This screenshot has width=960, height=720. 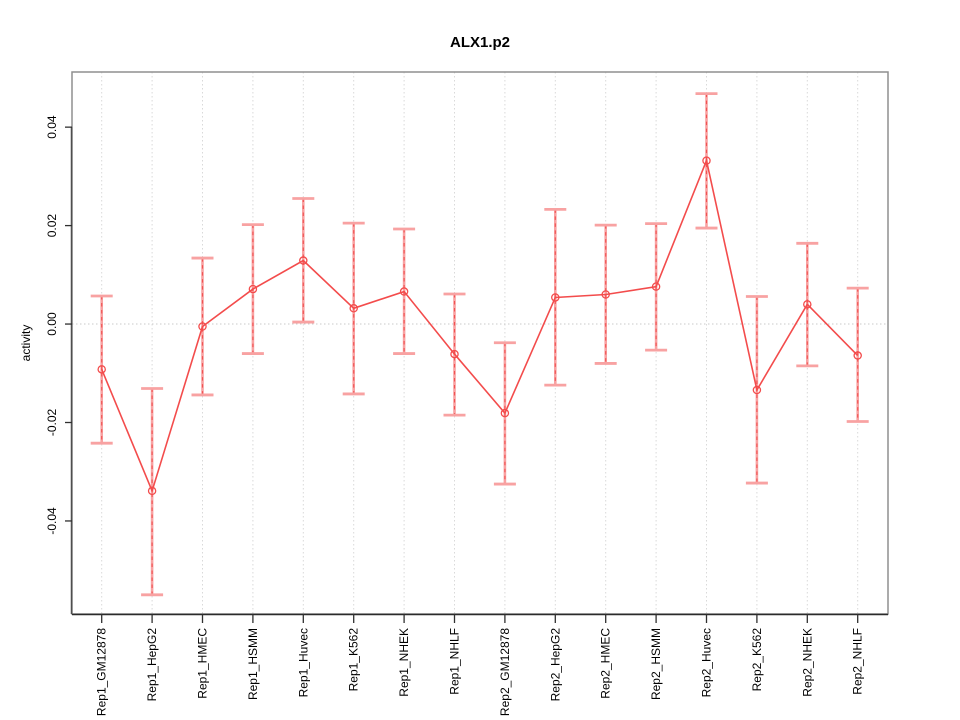 What do you see at coordinates (26, 343) in the screenshot?
I see `y-axis-label: activity` at bounding box center [26, 343].